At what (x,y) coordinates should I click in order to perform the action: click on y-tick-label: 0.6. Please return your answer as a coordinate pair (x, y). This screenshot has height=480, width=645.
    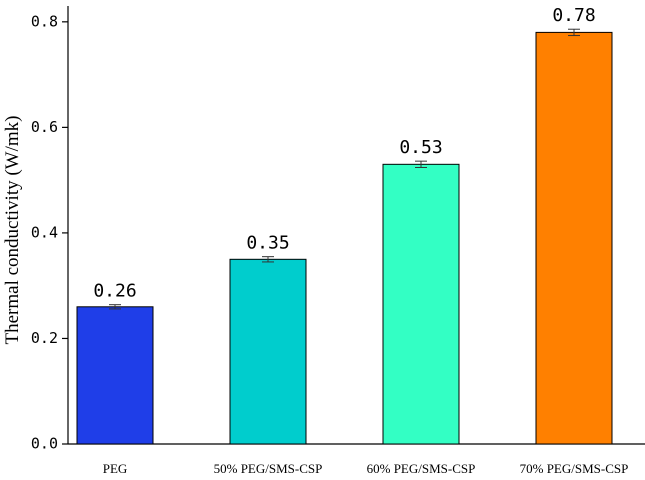
    Looking at the image, I should click on (44, 127).